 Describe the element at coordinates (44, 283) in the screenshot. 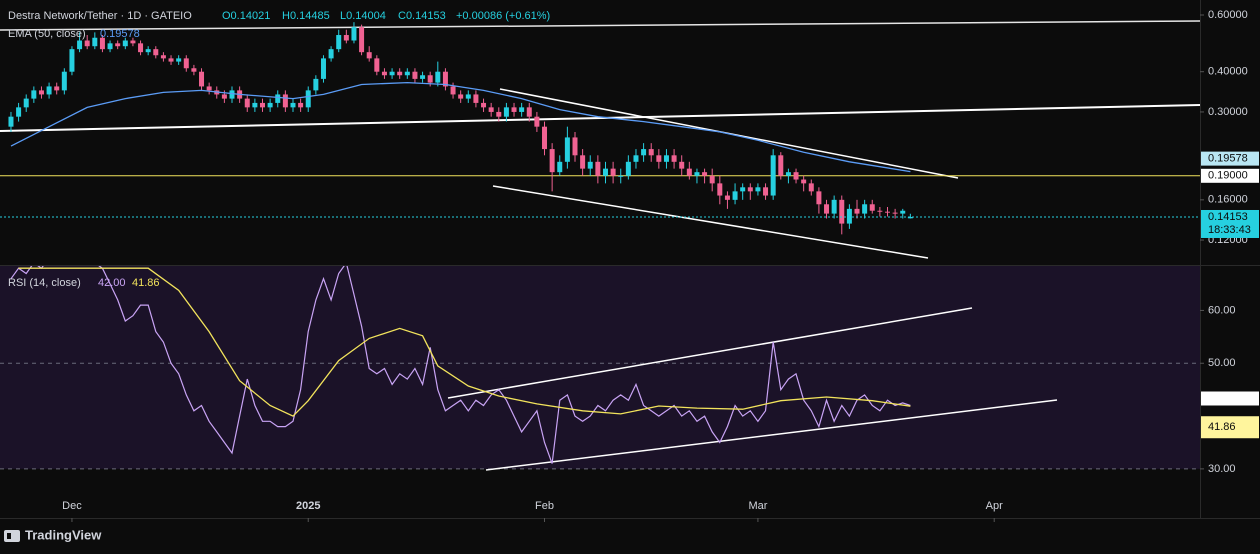

I see `rsi-legend: RSI (14, close)` at that location.